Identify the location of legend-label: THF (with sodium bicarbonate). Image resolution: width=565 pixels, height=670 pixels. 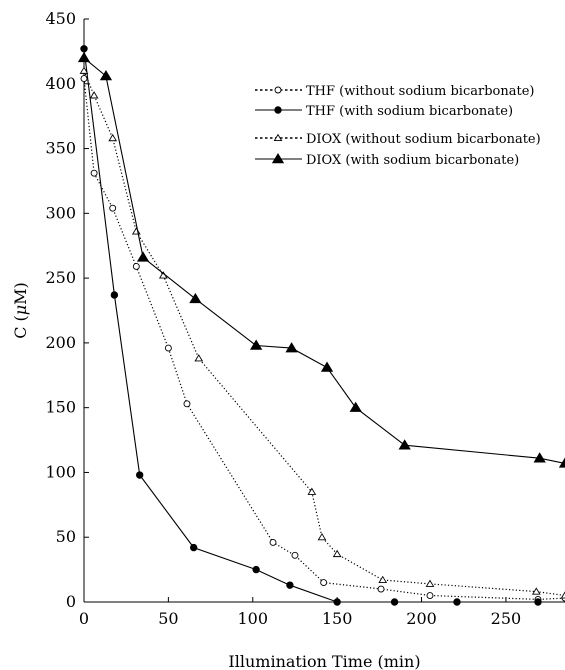
(409, 111).